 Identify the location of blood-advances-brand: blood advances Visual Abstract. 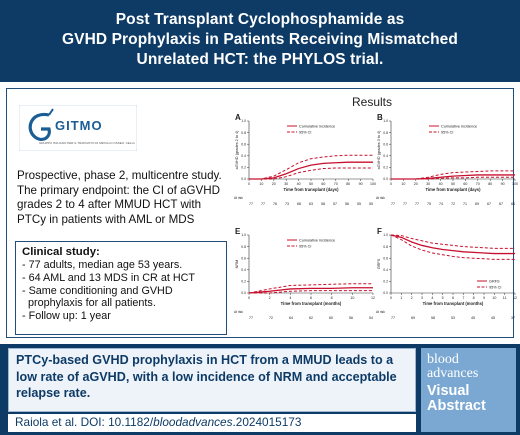
(468, 390).